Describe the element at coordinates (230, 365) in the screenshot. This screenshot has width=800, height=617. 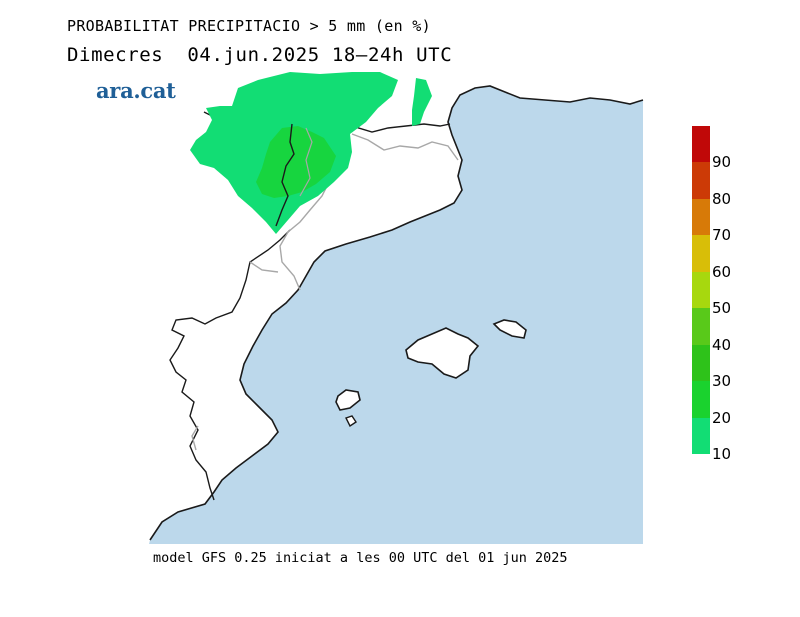
I see `western-outline` at that location.